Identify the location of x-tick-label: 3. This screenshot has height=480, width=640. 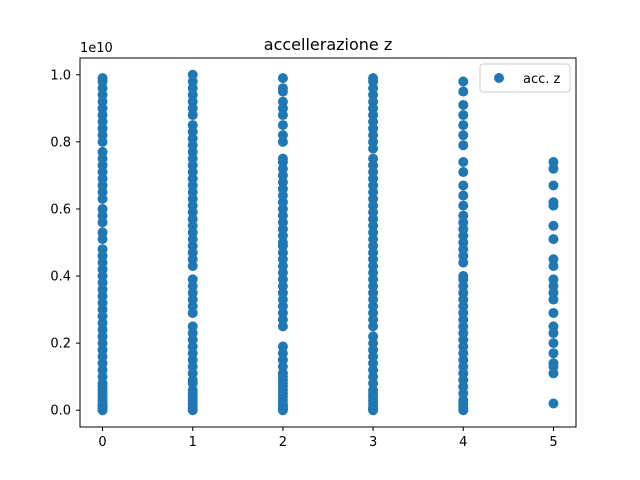
(373, 442).